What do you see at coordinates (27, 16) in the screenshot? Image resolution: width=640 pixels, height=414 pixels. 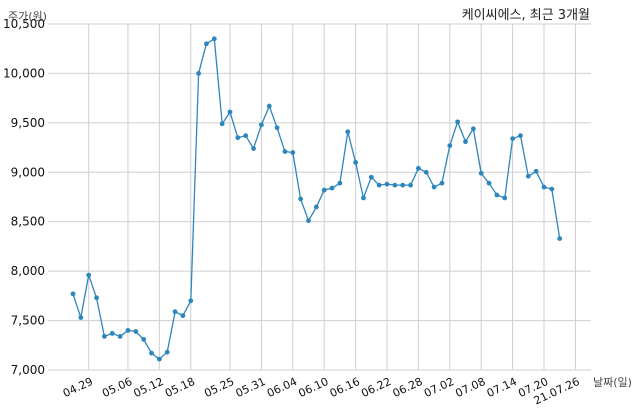 I see `y-axis-label: 주가(원)` at bounding box center [27, 16].